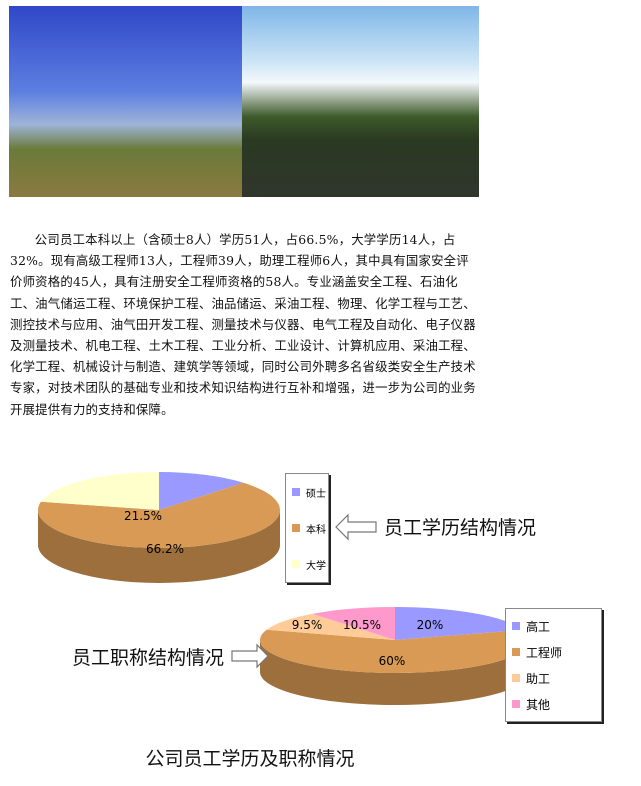  What do you see at coordinates (430, 625) in the screenshot?
I see `pie-label-高工: 20%` at bounding box center [430, 625].